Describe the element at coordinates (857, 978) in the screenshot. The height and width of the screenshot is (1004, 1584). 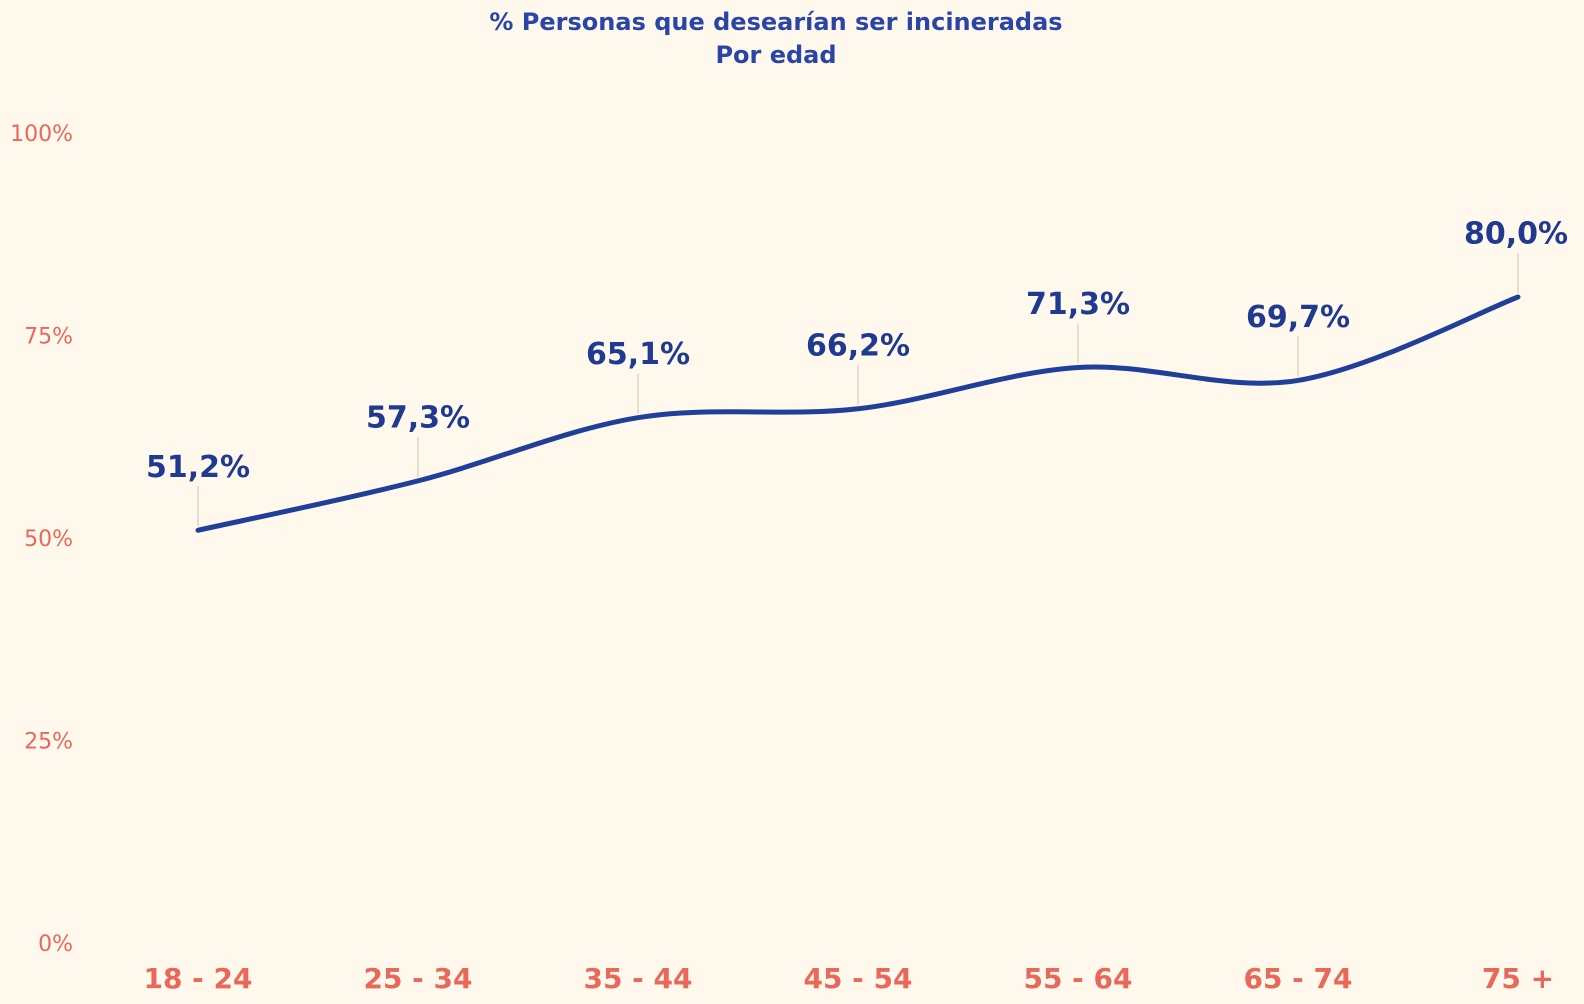
I see `x-tick-label: 45 - 54` at that location.